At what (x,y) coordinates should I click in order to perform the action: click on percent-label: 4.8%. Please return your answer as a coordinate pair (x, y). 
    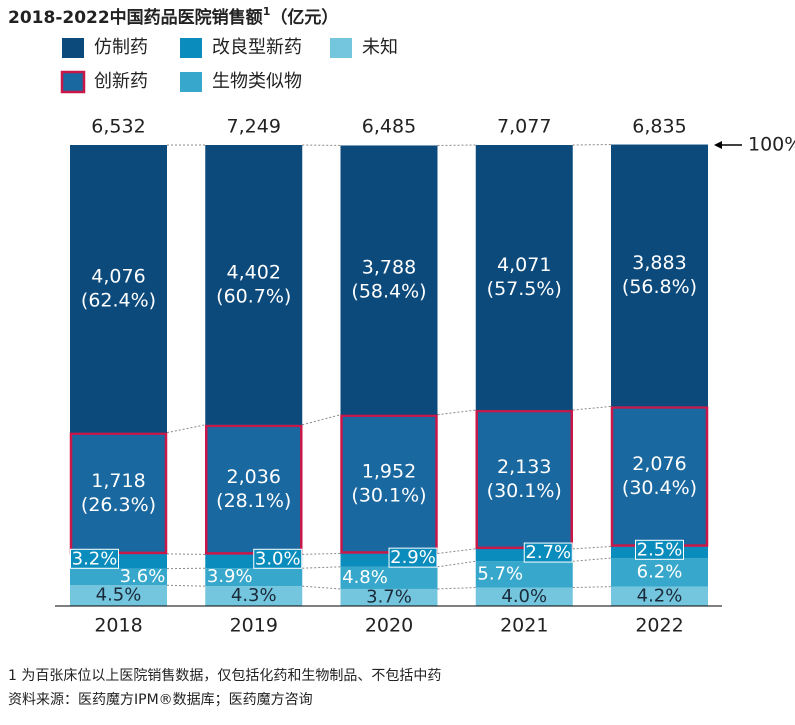
    Looking at the image, I should click on (365, 577).